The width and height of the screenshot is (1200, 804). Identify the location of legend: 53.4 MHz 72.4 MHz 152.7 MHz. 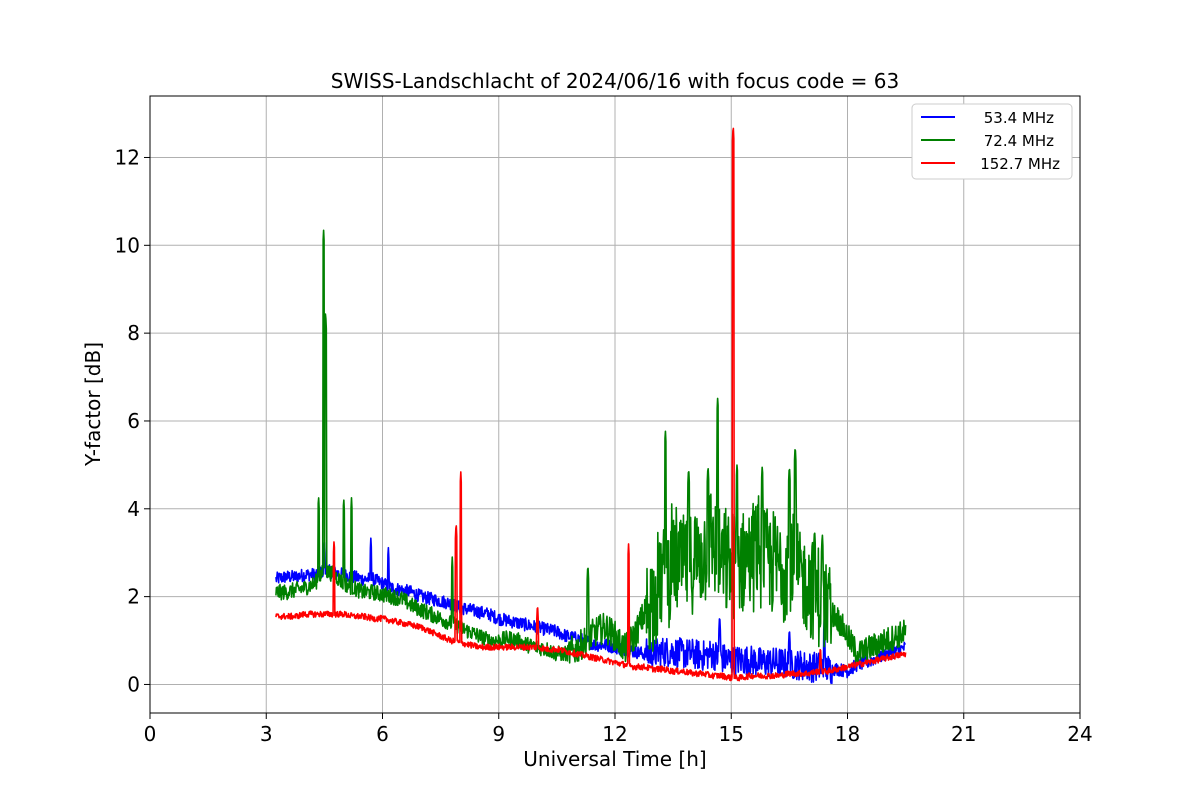
(992, 141).